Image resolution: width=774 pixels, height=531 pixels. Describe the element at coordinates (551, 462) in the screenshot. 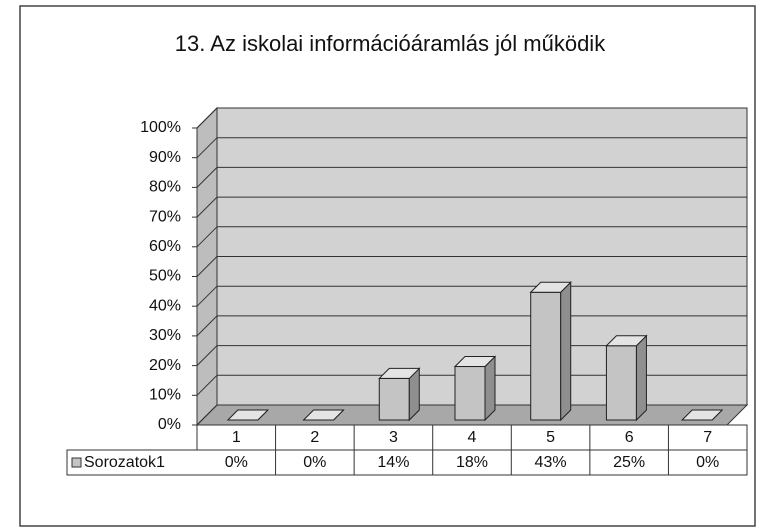

I see `data-table-value: 43%` at that location.